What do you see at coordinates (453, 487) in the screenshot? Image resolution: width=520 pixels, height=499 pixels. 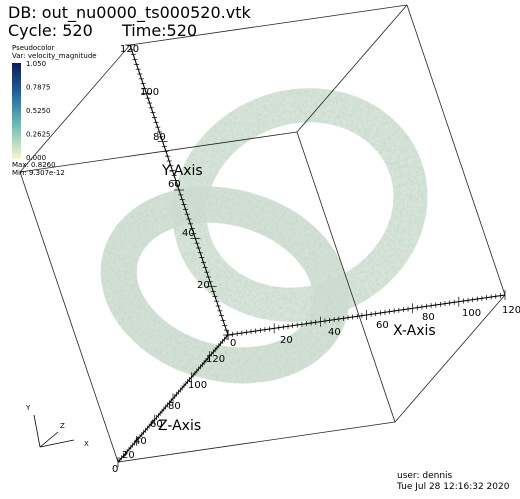 I see `footer-date: Tue Jul 28 12:16:32 2020` at bounding box center [453, 487].